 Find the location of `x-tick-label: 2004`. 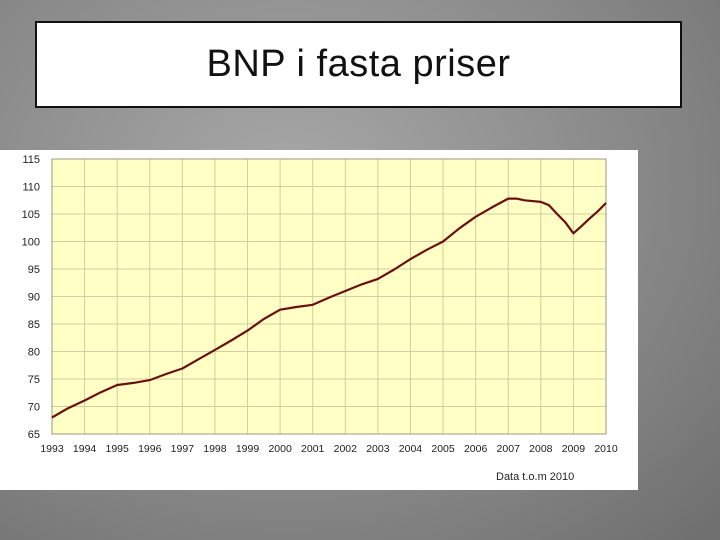

x-tick-label: 2004 is located at coordinates (411, 449).